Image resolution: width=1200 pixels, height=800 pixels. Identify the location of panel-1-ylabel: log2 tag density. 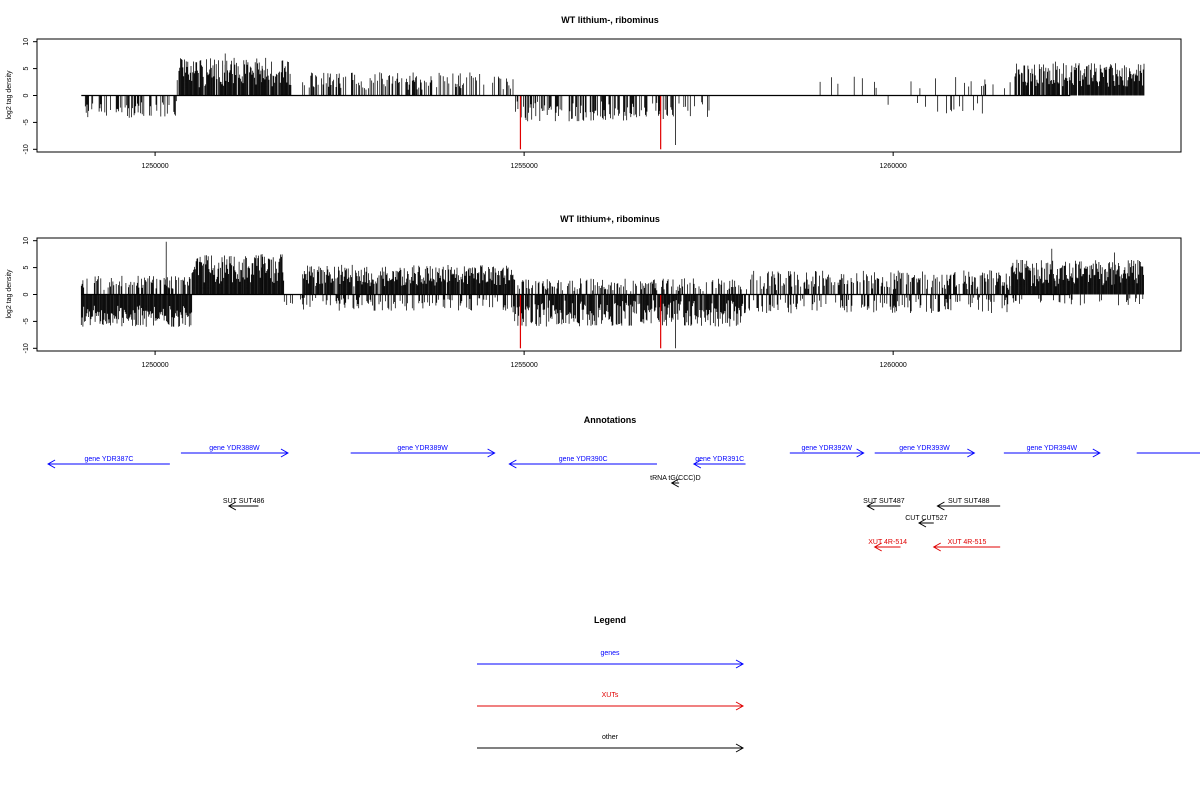
(9, 95).